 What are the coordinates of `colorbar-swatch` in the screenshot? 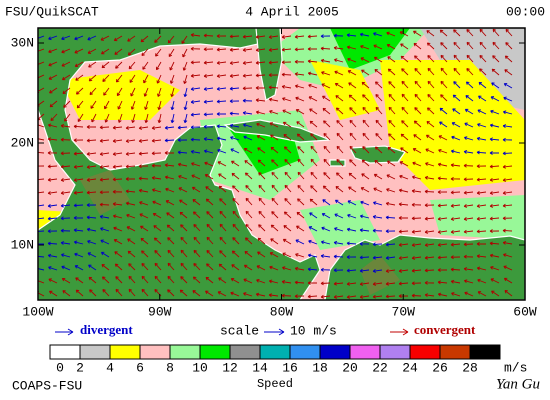 It's located at (455, 352).